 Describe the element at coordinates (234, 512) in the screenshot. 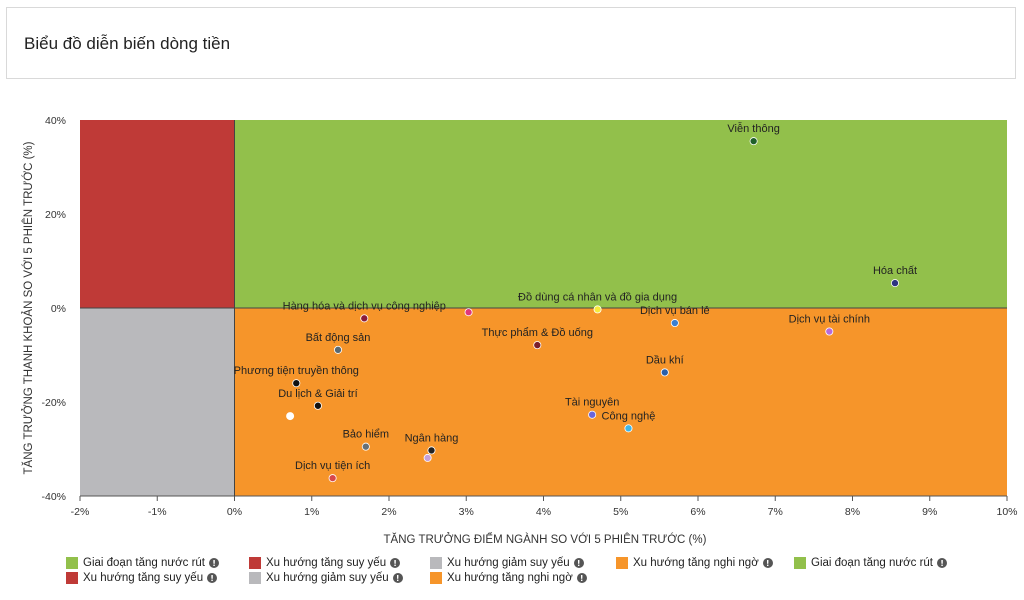

I see `x-tick-label: 0%` at that location.